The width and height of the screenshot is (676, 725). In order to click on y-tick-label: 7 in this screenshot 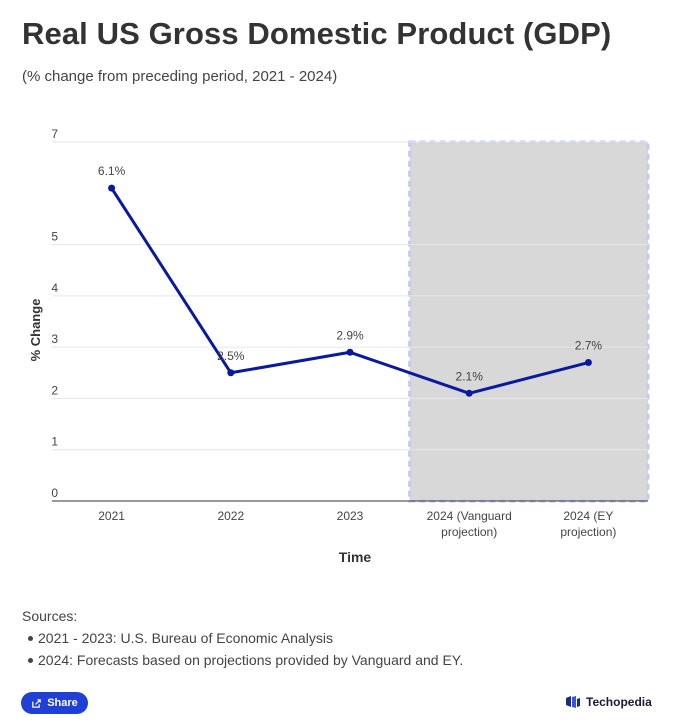, I will do `click(54, 134)`.